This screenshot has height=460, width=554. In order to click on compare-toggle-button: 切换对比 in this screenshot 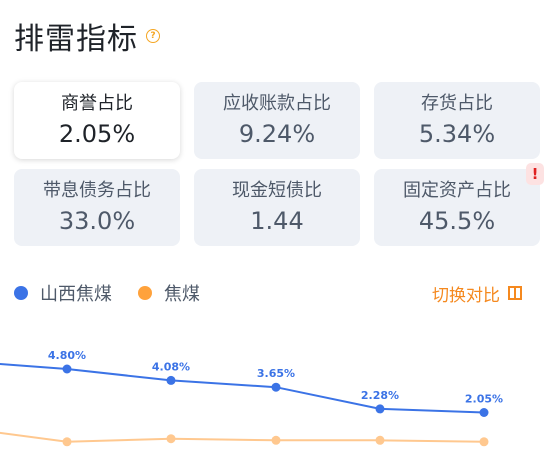, I will do `click(478, 293)`.